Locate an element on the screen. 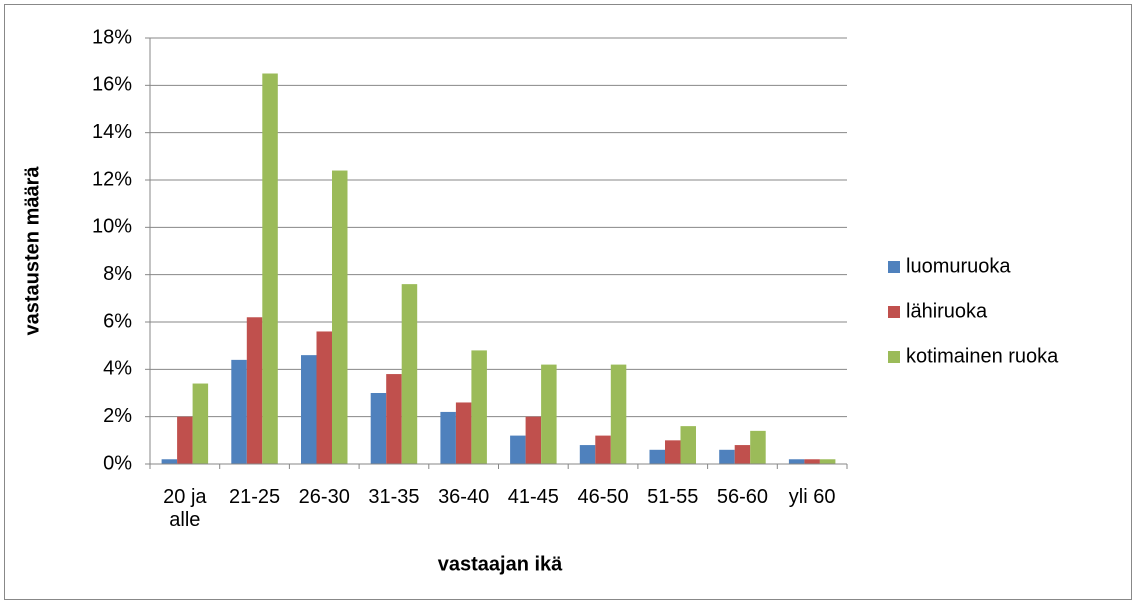  y-tick-label: 6% is located at coordinates (117, 321).